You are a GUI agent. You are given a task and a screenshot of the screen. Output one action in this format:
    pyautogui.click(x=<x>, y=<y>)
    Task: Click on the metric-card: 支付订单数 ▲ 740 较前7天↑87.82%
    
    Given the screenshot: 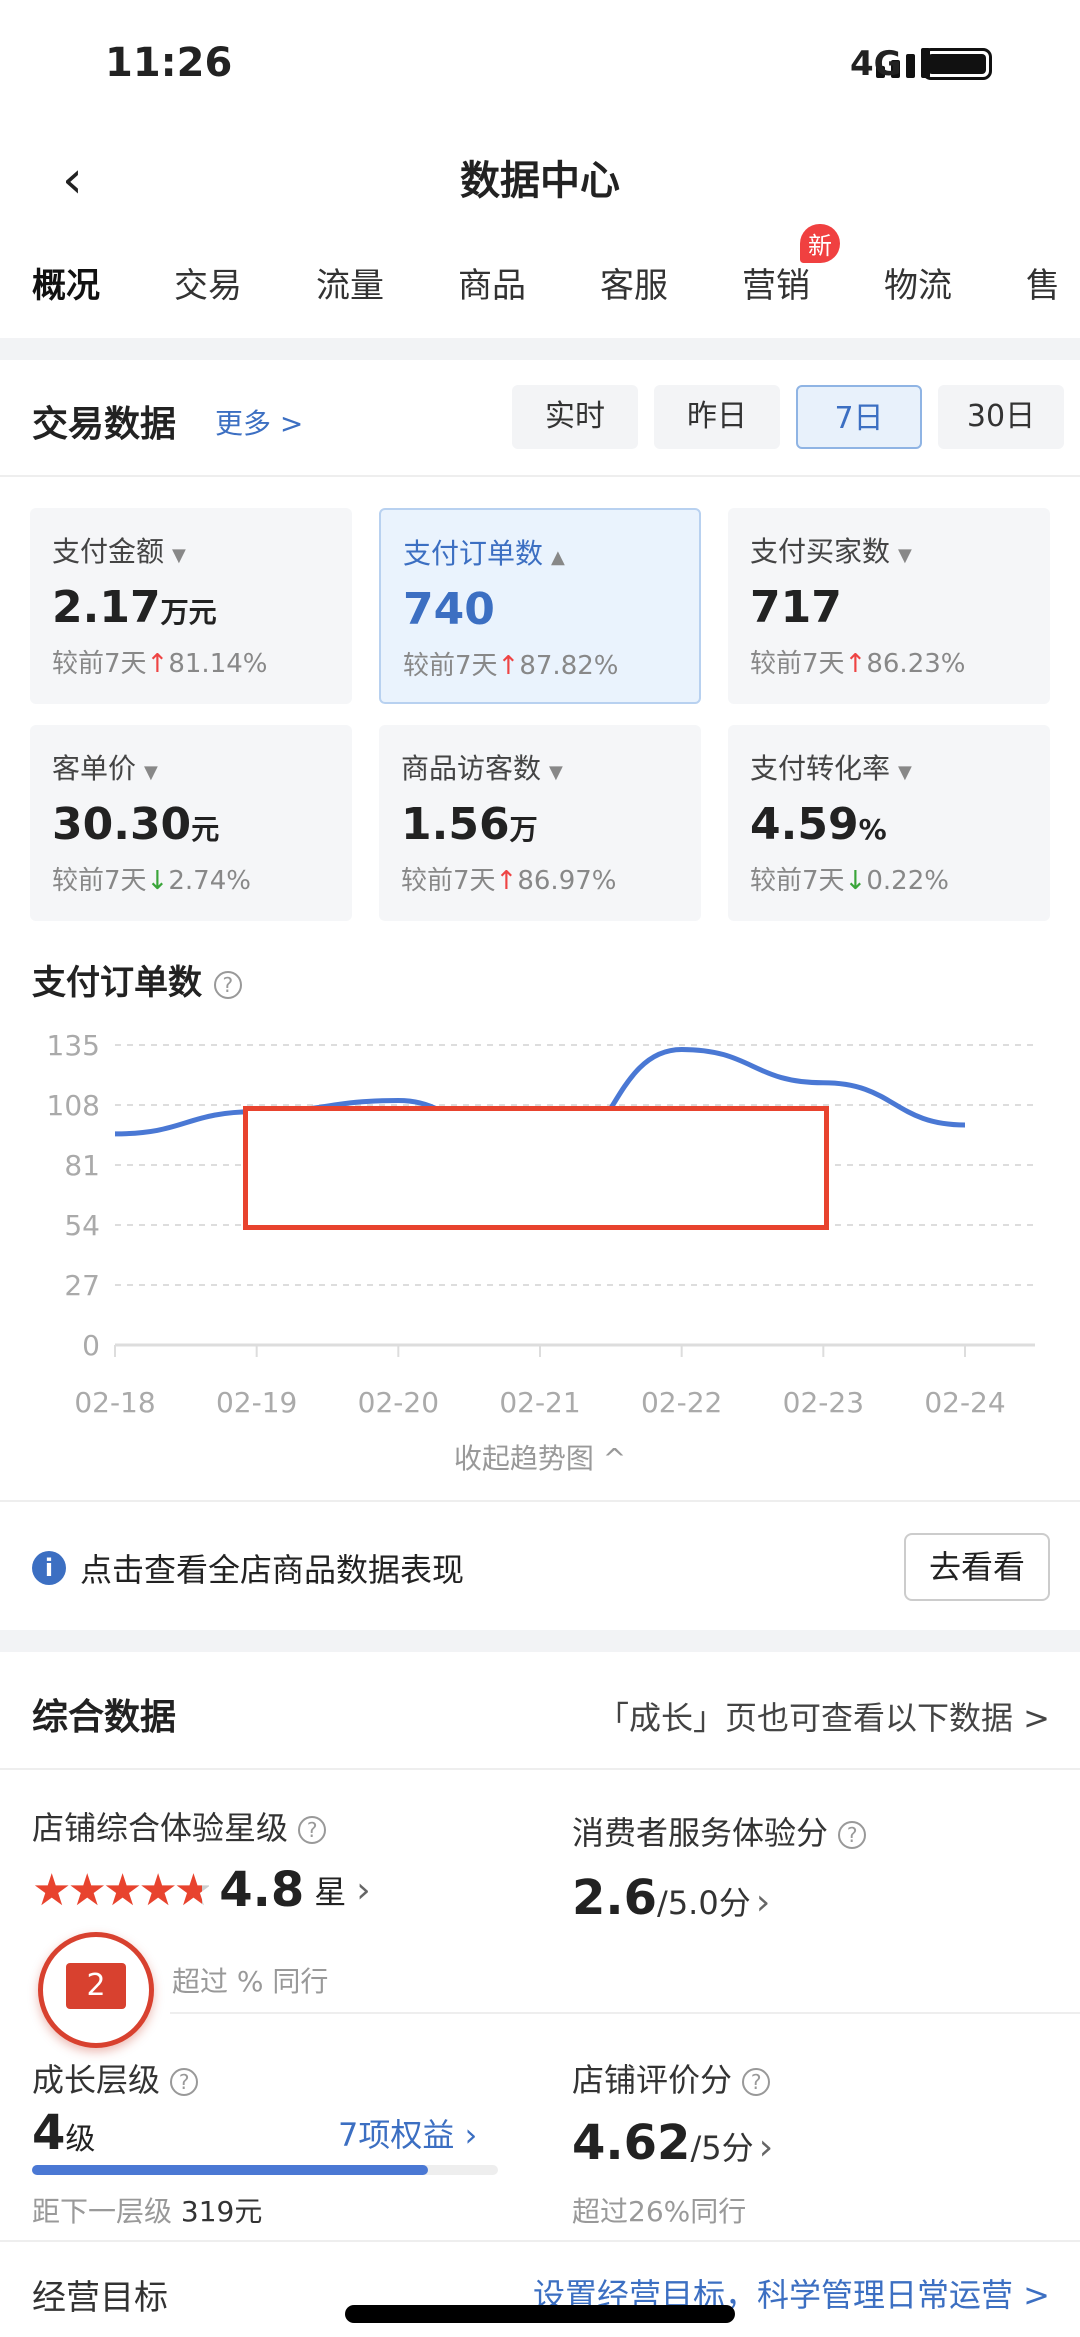 What is the action you would take?
    pyautogui.click(x=540, y=606)
    